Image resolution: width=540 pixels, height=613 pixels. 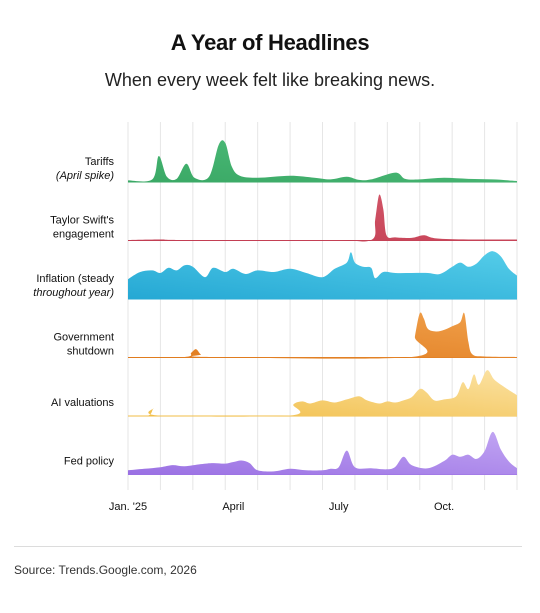 I want to click on x-axis-ticks: Jan. '25 April July Oct., so click(x=281, y=507).